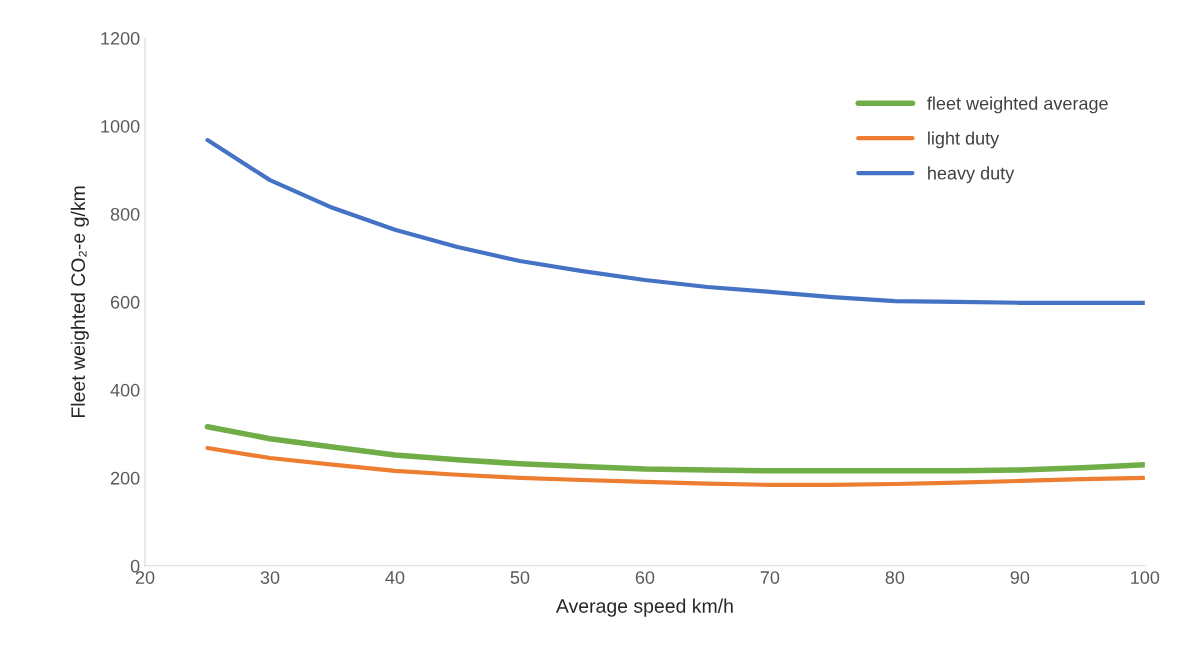  I want to click on x-tick-label: 20, so click(145, 577).